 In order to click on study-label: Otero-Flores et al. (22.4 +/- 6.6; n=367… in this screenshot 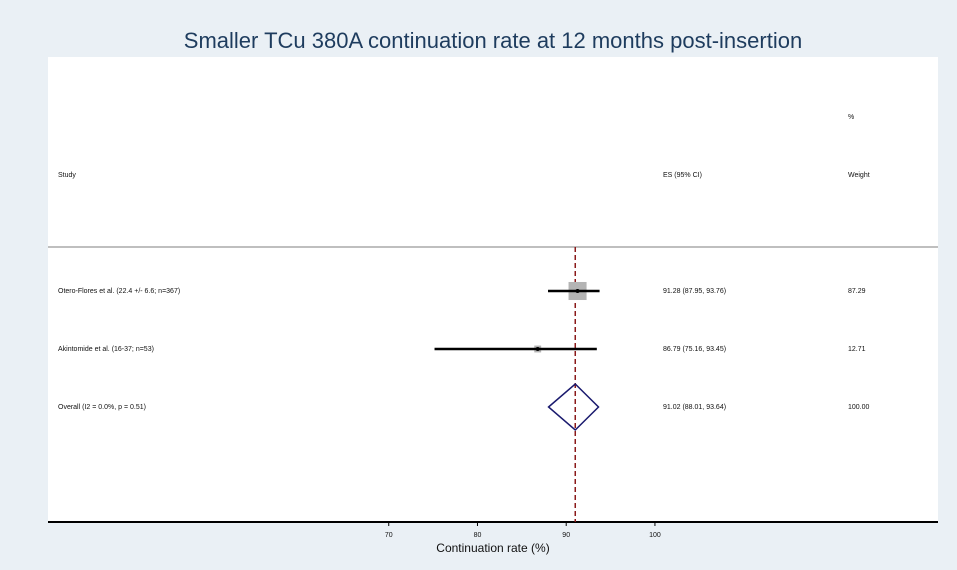, I will do `click(119, 291)`.